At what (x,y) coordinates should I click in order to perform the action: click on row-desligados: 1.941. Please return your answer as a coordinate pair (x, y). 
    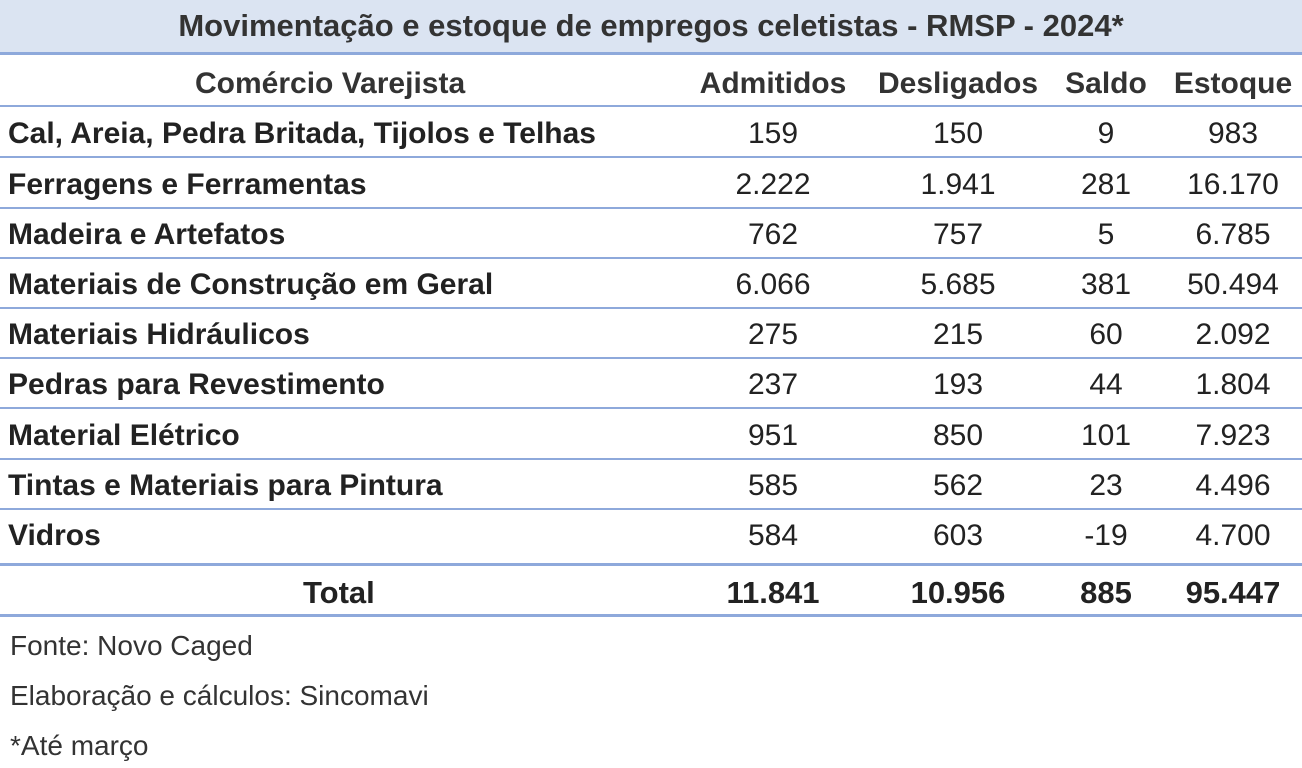
    Looking at the image, I should click on (958, 184).